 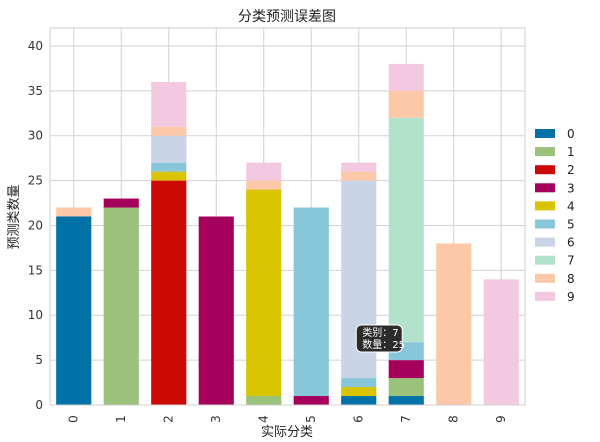 I want to click on y-tick-label: 5, so click(x=39, y=360).